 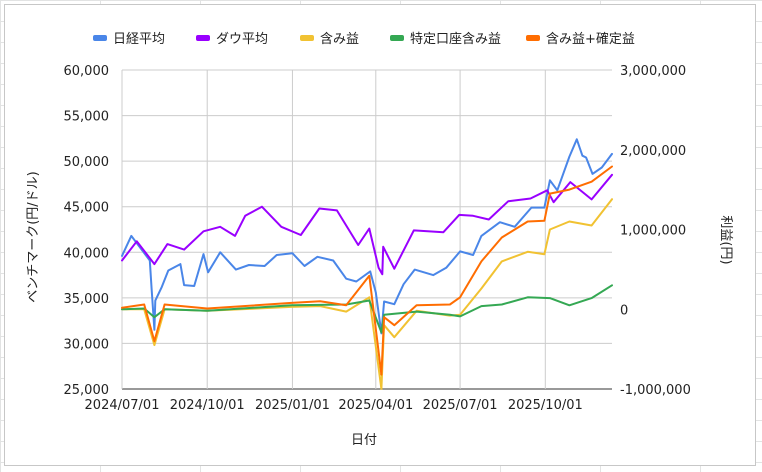 I want to click on legend: 日経平均 ダウ平均 含み益 特定口座含み益 含み益+確定益, so click(x=364, y=39).